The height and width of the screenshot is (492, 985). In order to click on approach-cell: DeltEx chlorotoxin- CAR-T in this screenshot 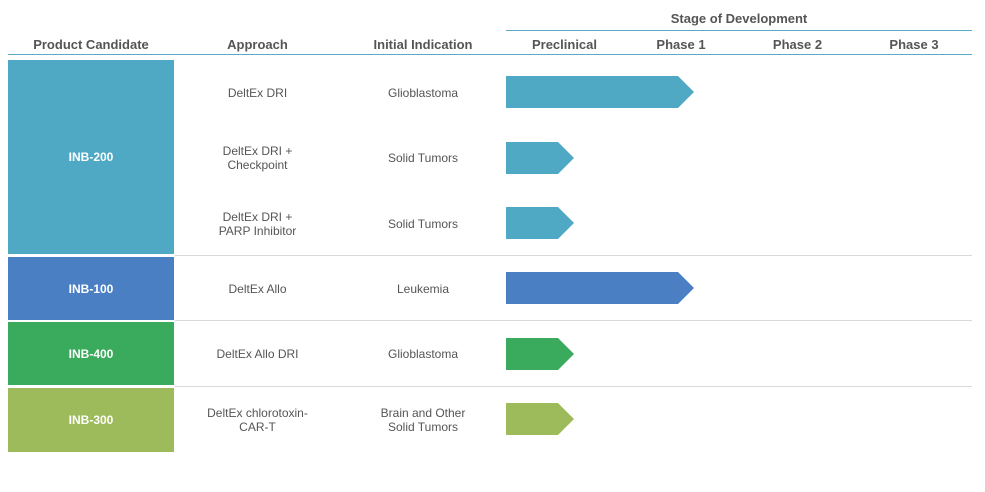, I will do `click(257, 420)`.